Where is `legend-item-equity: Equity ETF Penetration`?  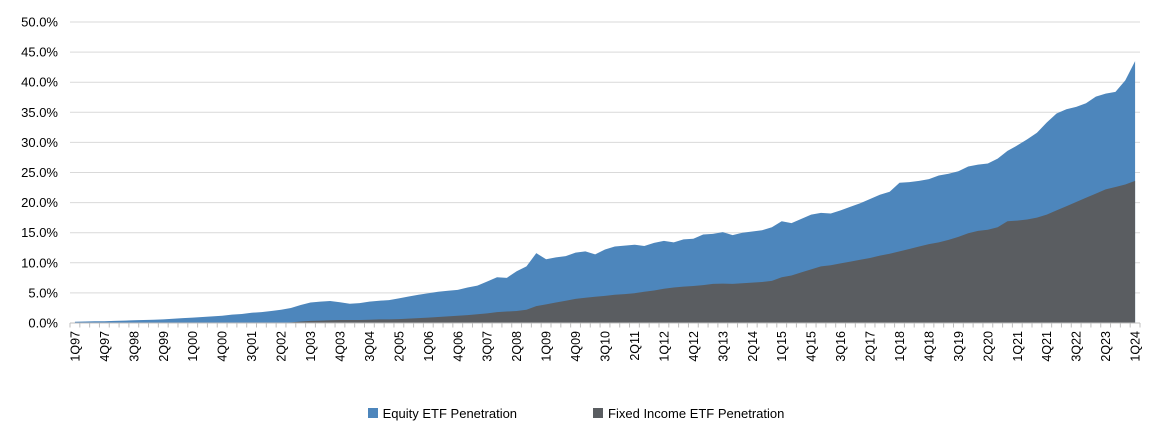 legend-item-equity: Equity ETF Penetration is located at coordinates (442, 413).